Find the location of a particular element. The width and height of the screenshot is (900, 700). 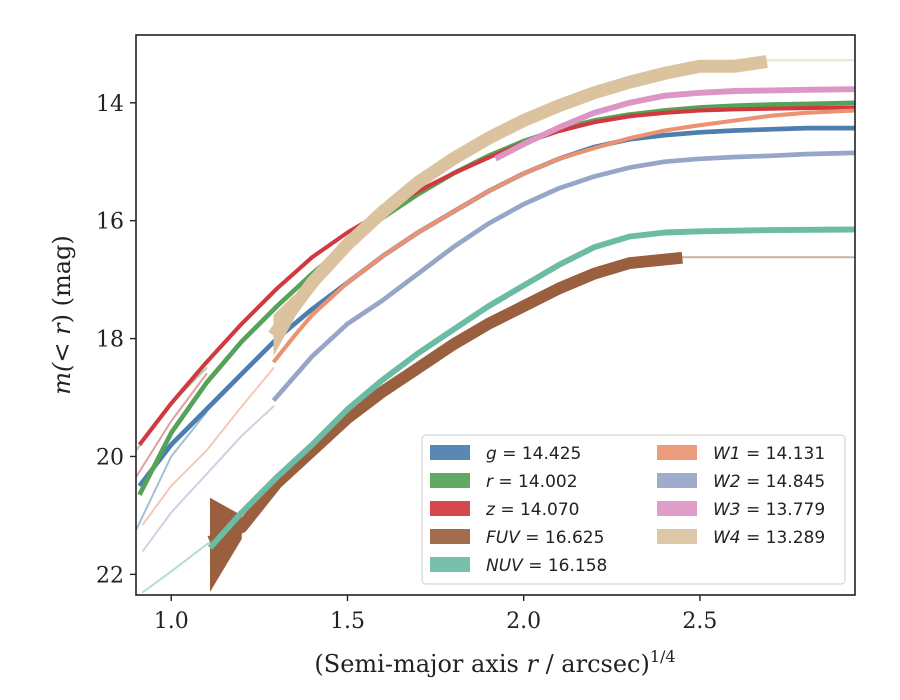

legend-label: g = 14.425 is located at coordinates (533, 454).